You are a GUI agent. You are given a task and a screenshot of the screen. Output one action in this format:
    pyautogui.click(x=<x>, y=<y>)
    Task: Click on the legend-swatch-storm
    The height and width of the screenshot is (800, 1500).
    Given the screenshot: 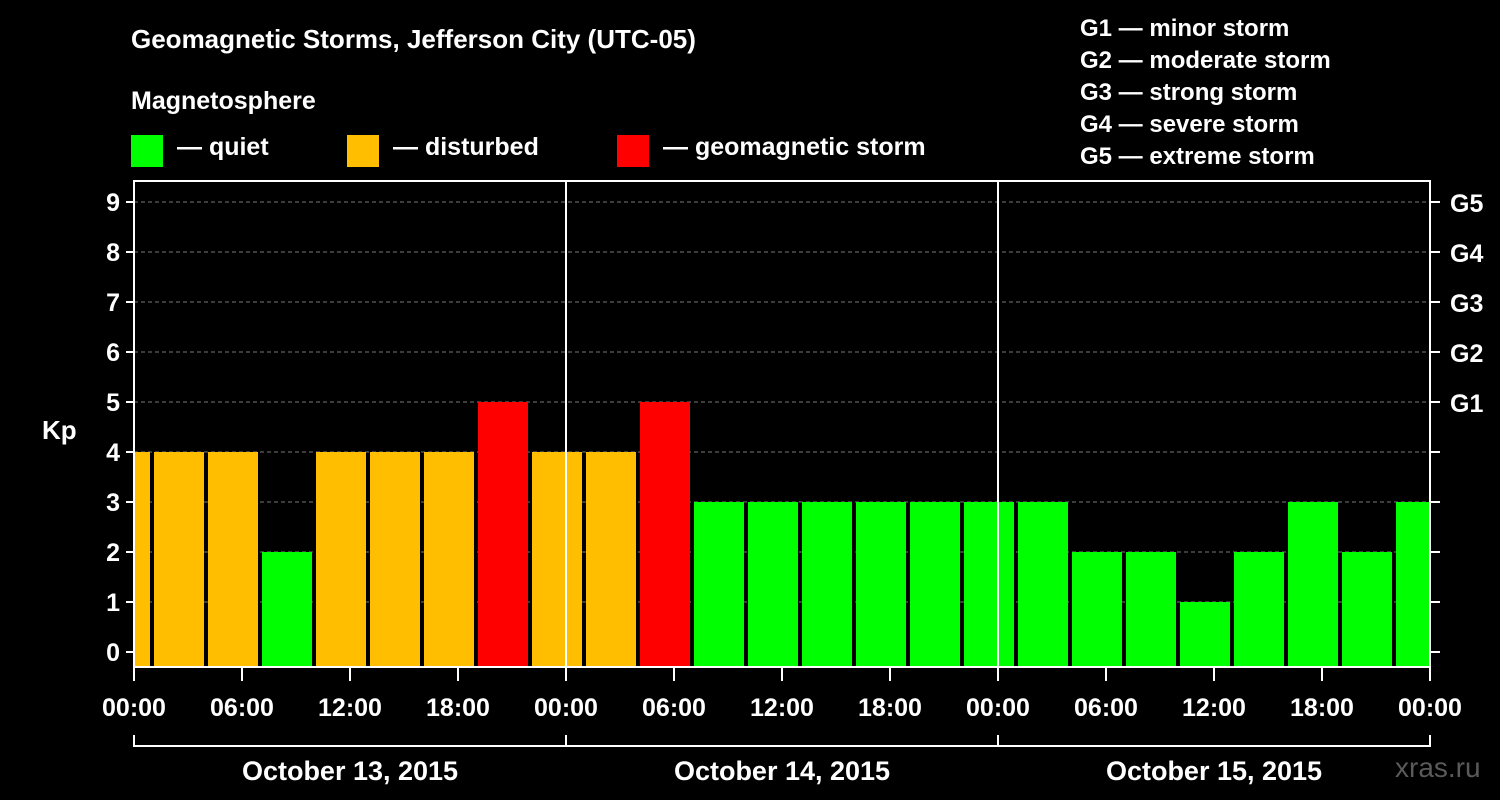 What is the action you would take?
    pyautogui.click(x=633, y=151)
    